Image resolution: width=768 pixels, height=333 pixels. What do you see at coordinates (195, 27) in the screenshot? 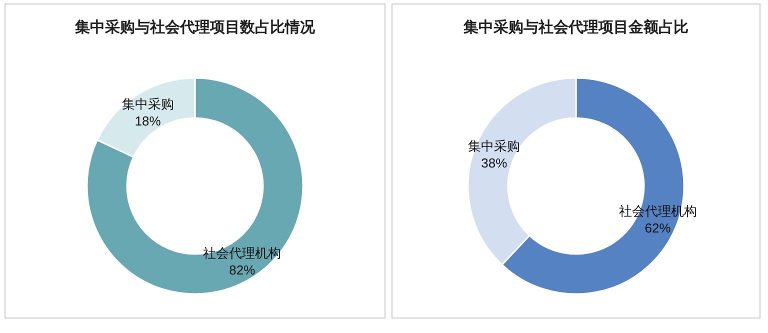
I see `chart-title: 集中采购与社会代理项目数占比情况` at bounding box center [195, 27].